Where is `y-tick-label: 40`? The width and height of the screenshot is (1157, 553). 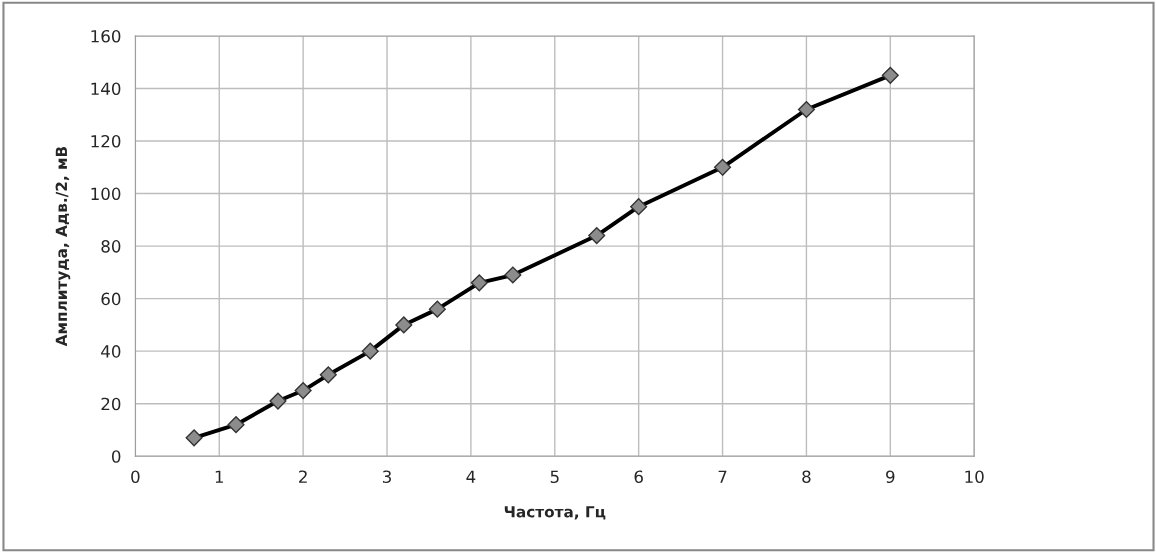
y-tick-label: 40 is located at coordinates (111, 351).